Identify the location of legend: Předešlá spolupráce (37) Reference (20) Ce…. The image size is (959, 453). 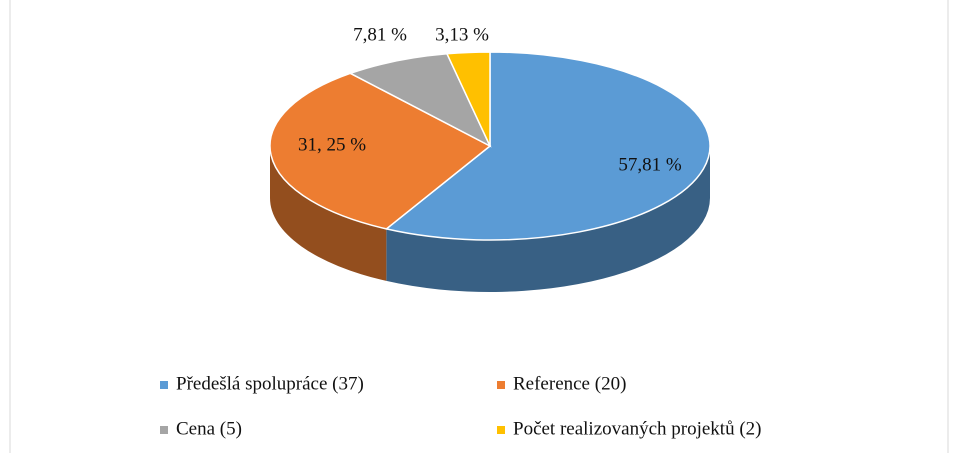
(460, 406).